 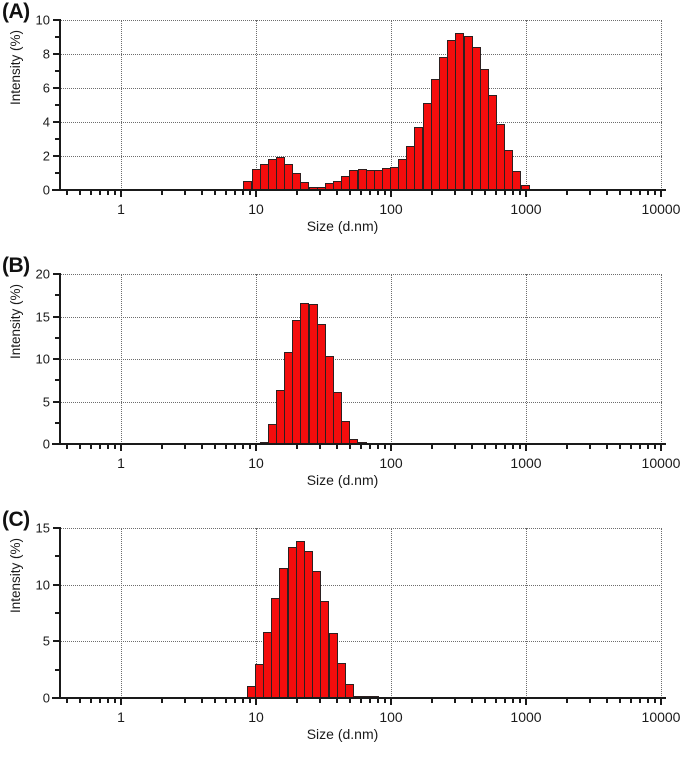 What do you see at coordinates (359, 698) in the screenshot?
I see `panel-c-x-axis-line` at bounding box center [359, 698].